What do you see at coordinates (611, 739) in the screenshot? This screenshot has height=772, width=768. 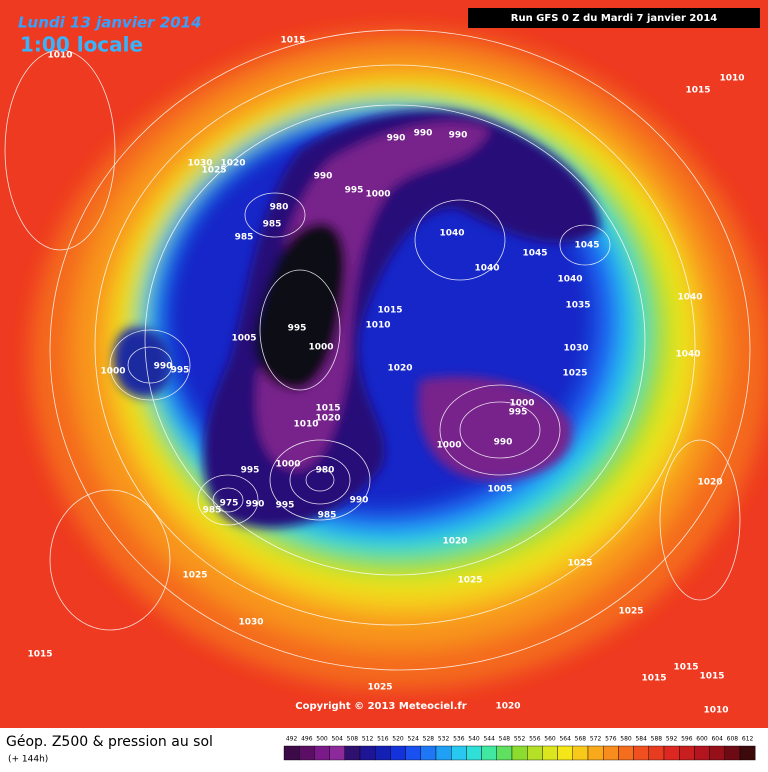 I see `legend-label: 576` at bounding box center [611, 739].